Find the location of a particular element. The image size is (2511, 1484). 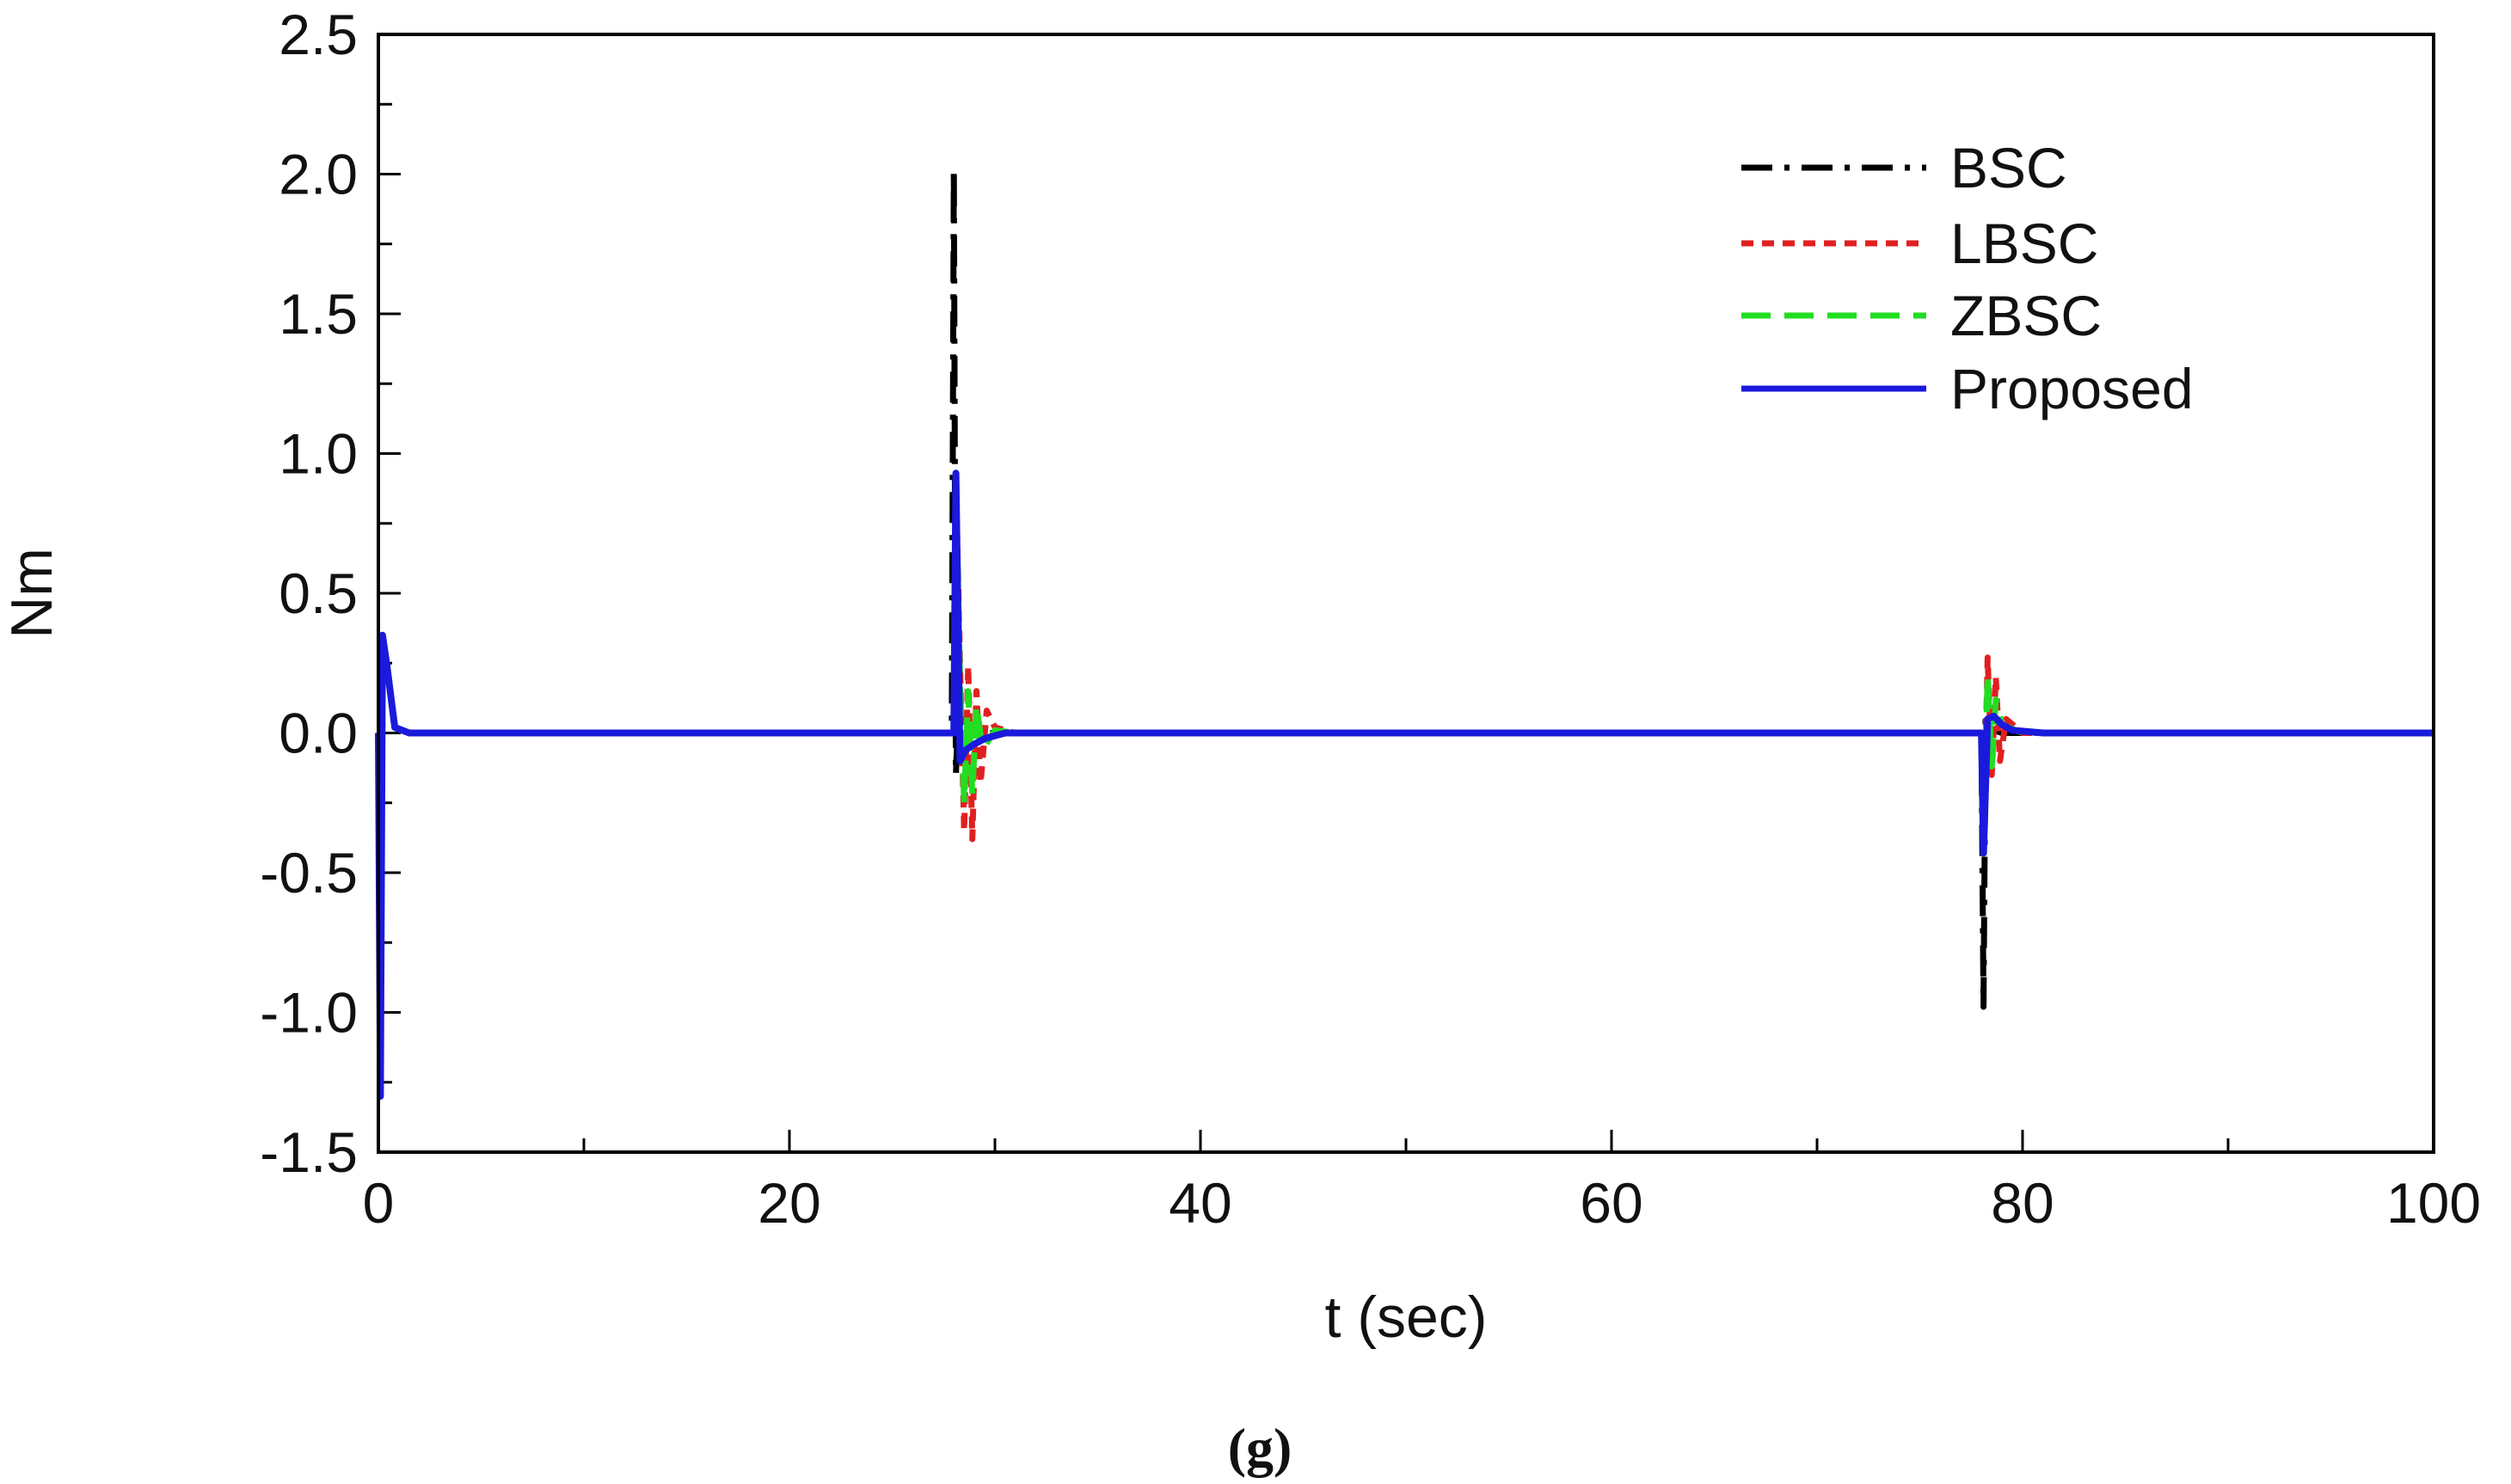

x-tick-label: 40 is located at coordinates (1200, 1203).